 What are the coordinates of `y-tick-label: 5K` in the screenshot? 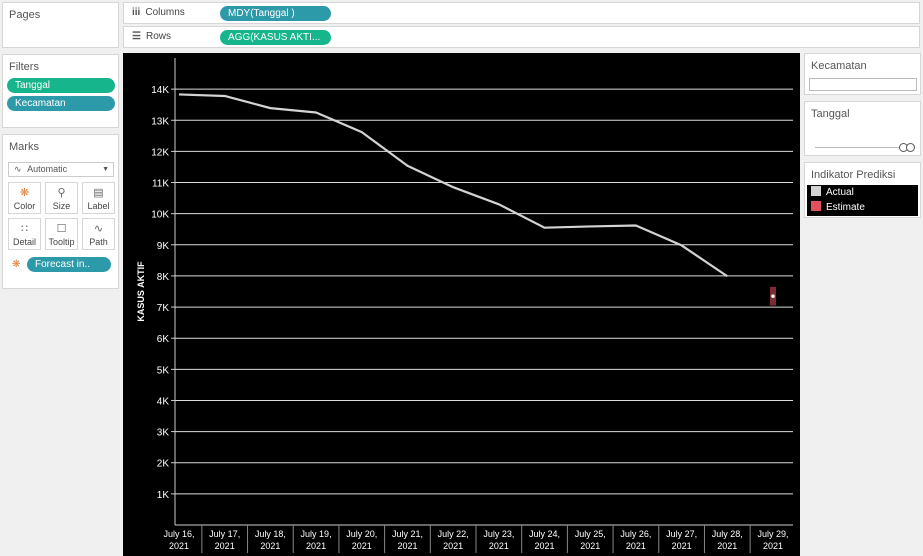 It's located at (163, 370).